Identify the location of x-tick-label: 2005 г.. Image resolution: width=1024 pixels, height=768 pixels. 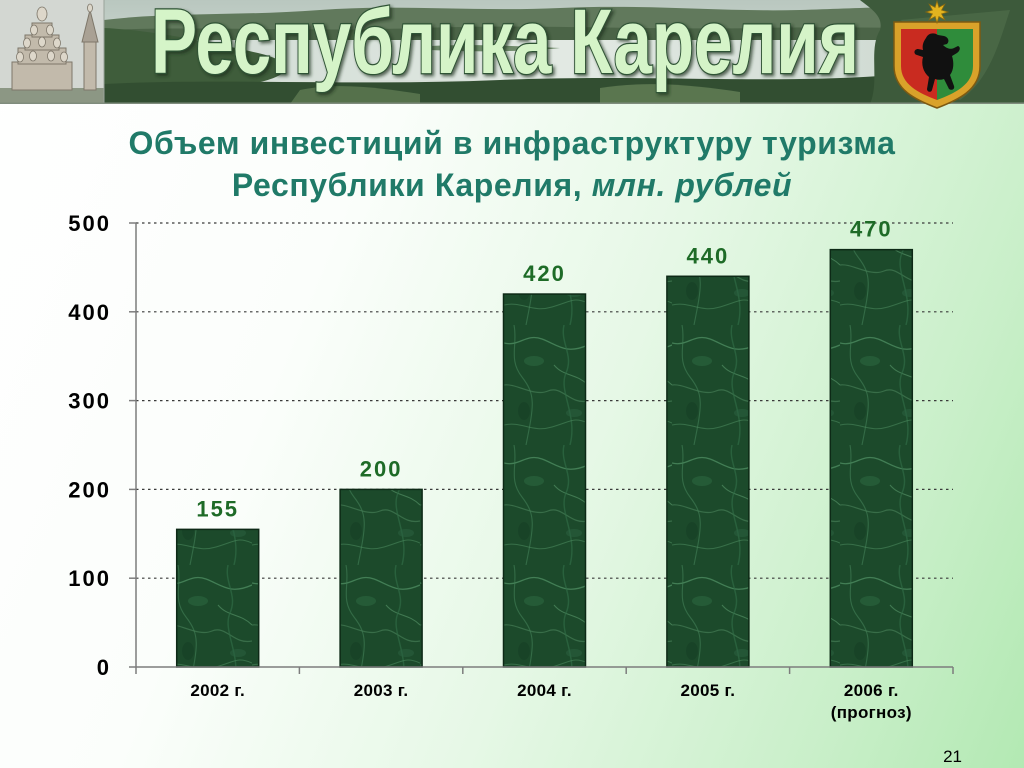
(708, 690).